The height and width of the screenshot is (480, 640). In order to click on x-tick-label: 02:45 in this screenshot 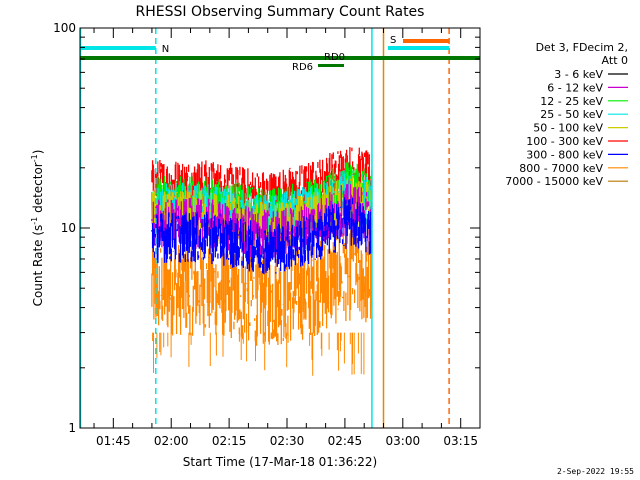, I will do `click(345, 441)`.